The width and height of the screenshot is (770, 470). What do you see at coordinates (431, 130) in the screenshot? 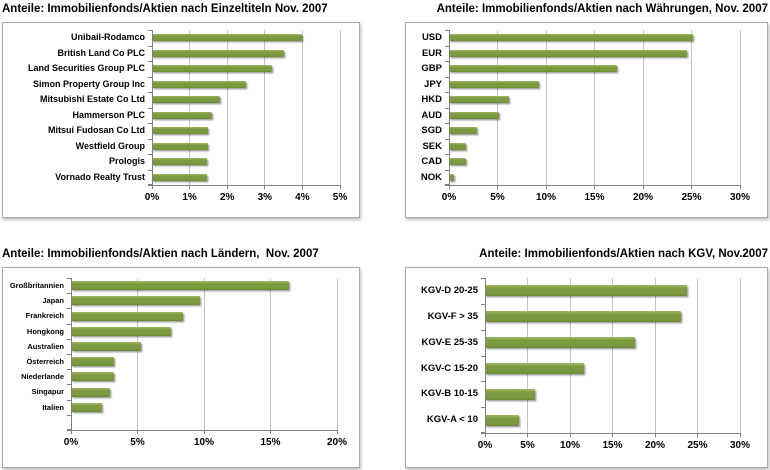
I see `category-label: SGD` at bounding box center [431, 130].